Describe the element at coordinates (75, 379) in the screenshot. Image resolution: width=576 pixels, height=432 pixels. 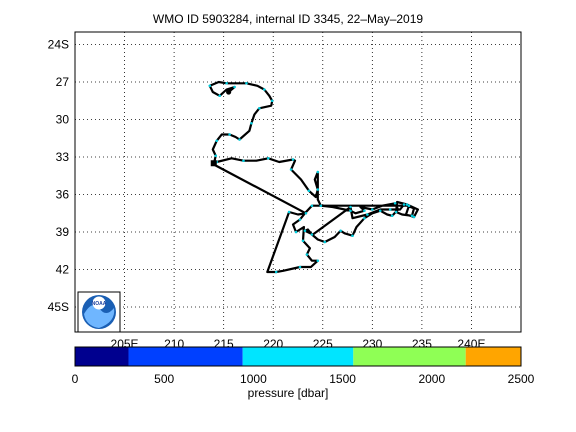
I see `colorbar-tick-label: 0` at that location.